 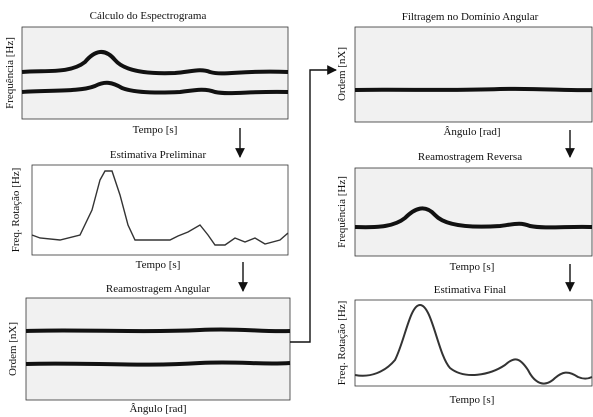 What do you see at coordinates (158, 289) in the screenshot?
I see `panel-title: Reamostragem Angular` at bounding box center [158, 289].